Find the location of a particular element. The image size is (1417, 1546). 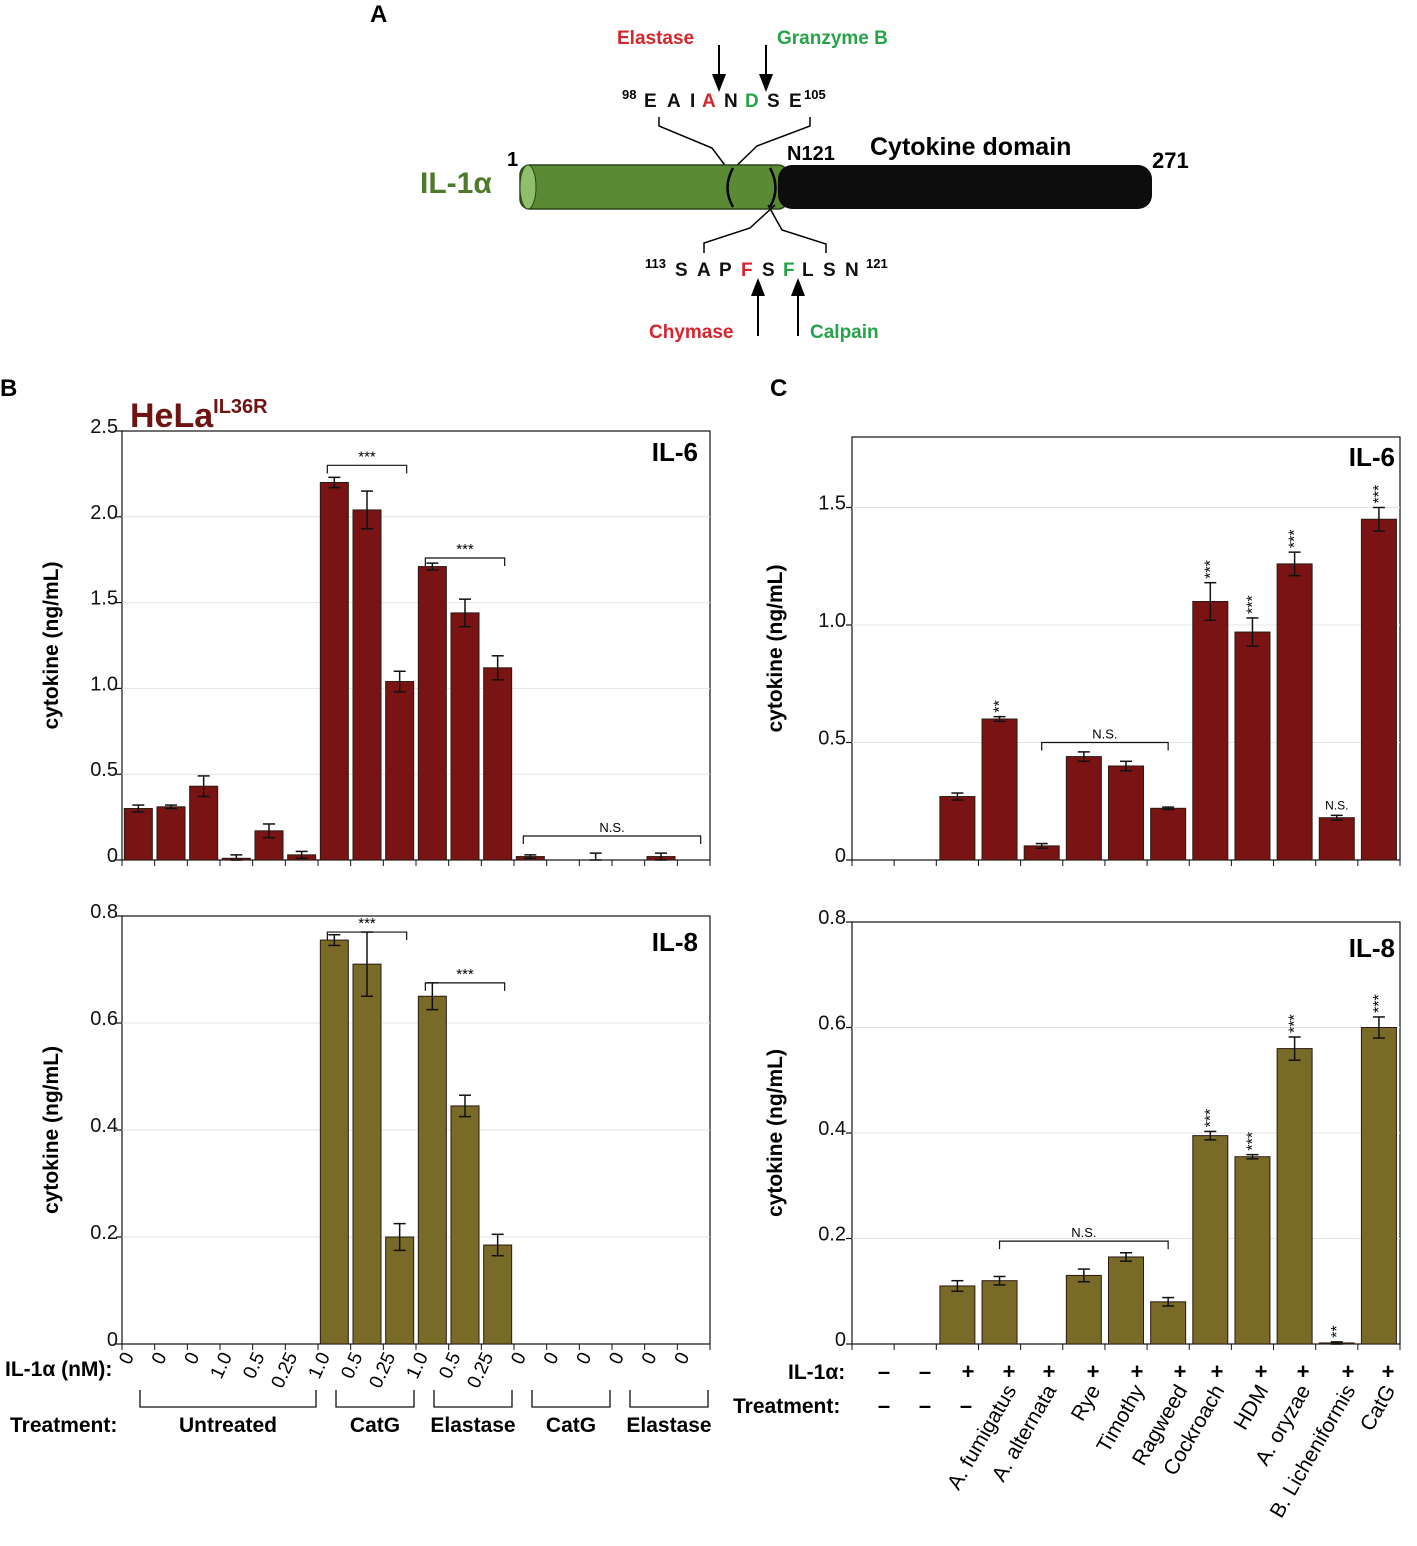

residue-cleaved-elastase: A is located at coordinates (709, 101).